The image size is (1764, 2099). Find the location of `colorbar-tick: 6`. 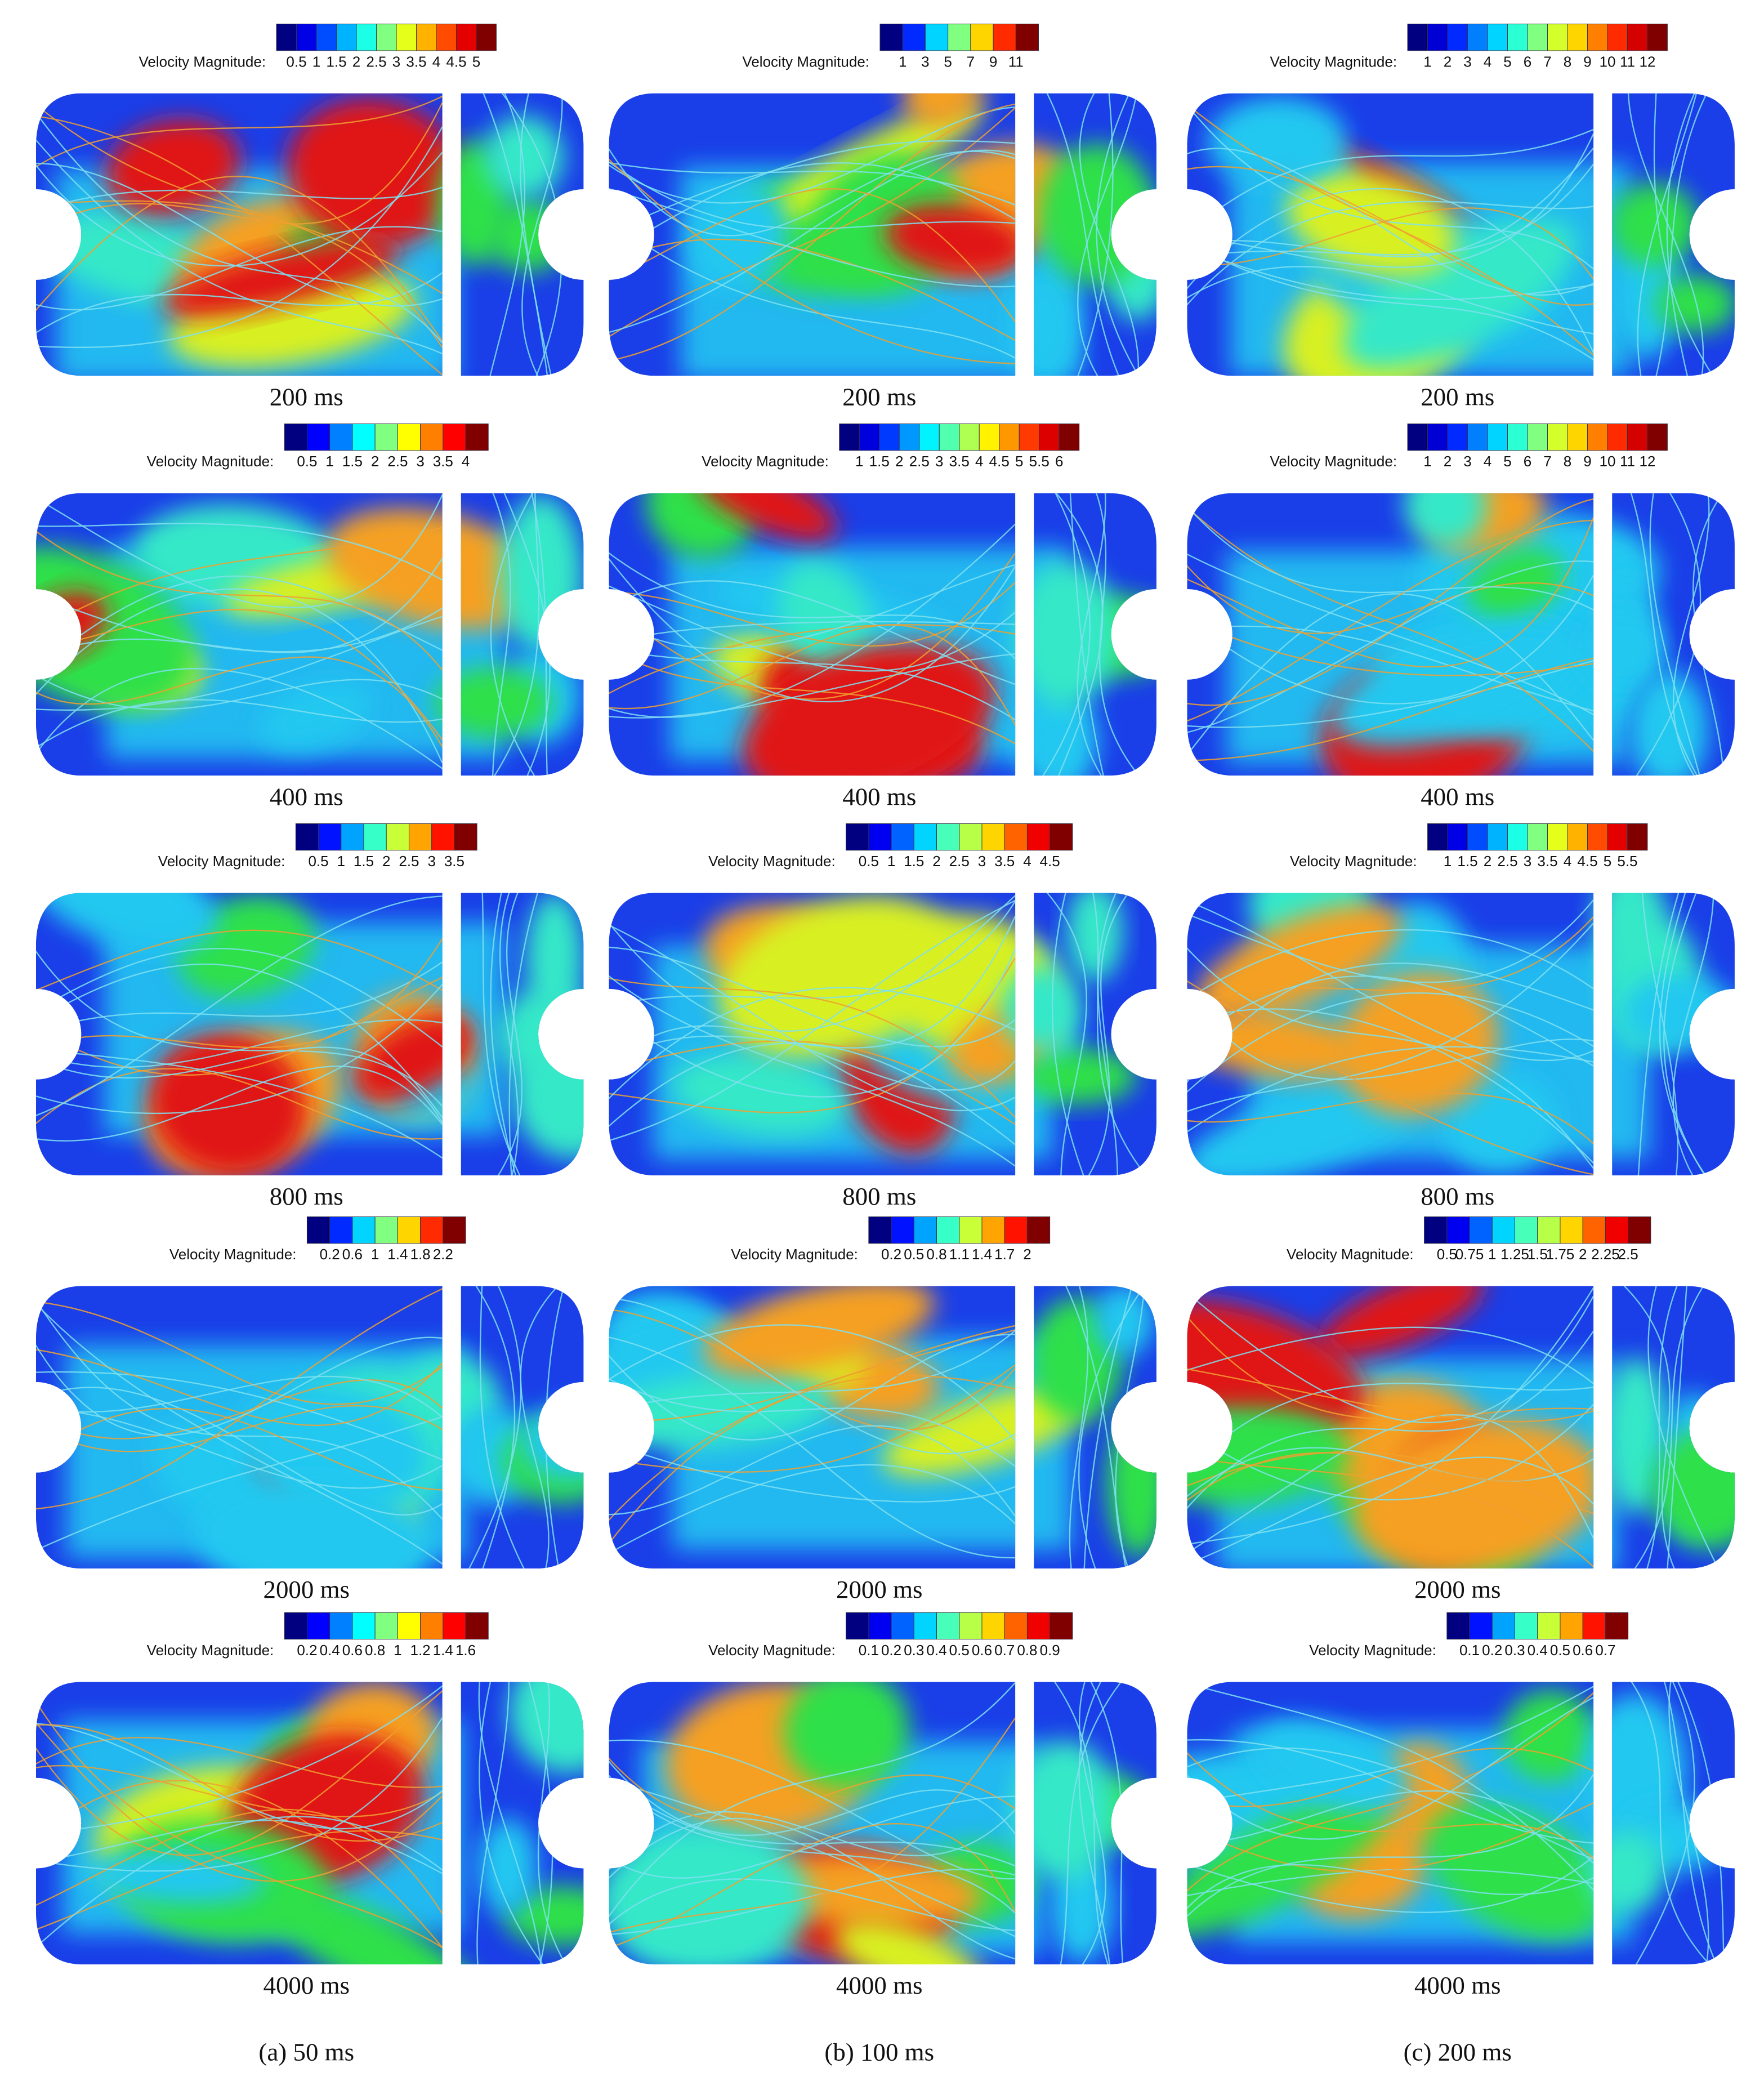

colorbar-tick: 6 is located at coordinates (1527, 61).